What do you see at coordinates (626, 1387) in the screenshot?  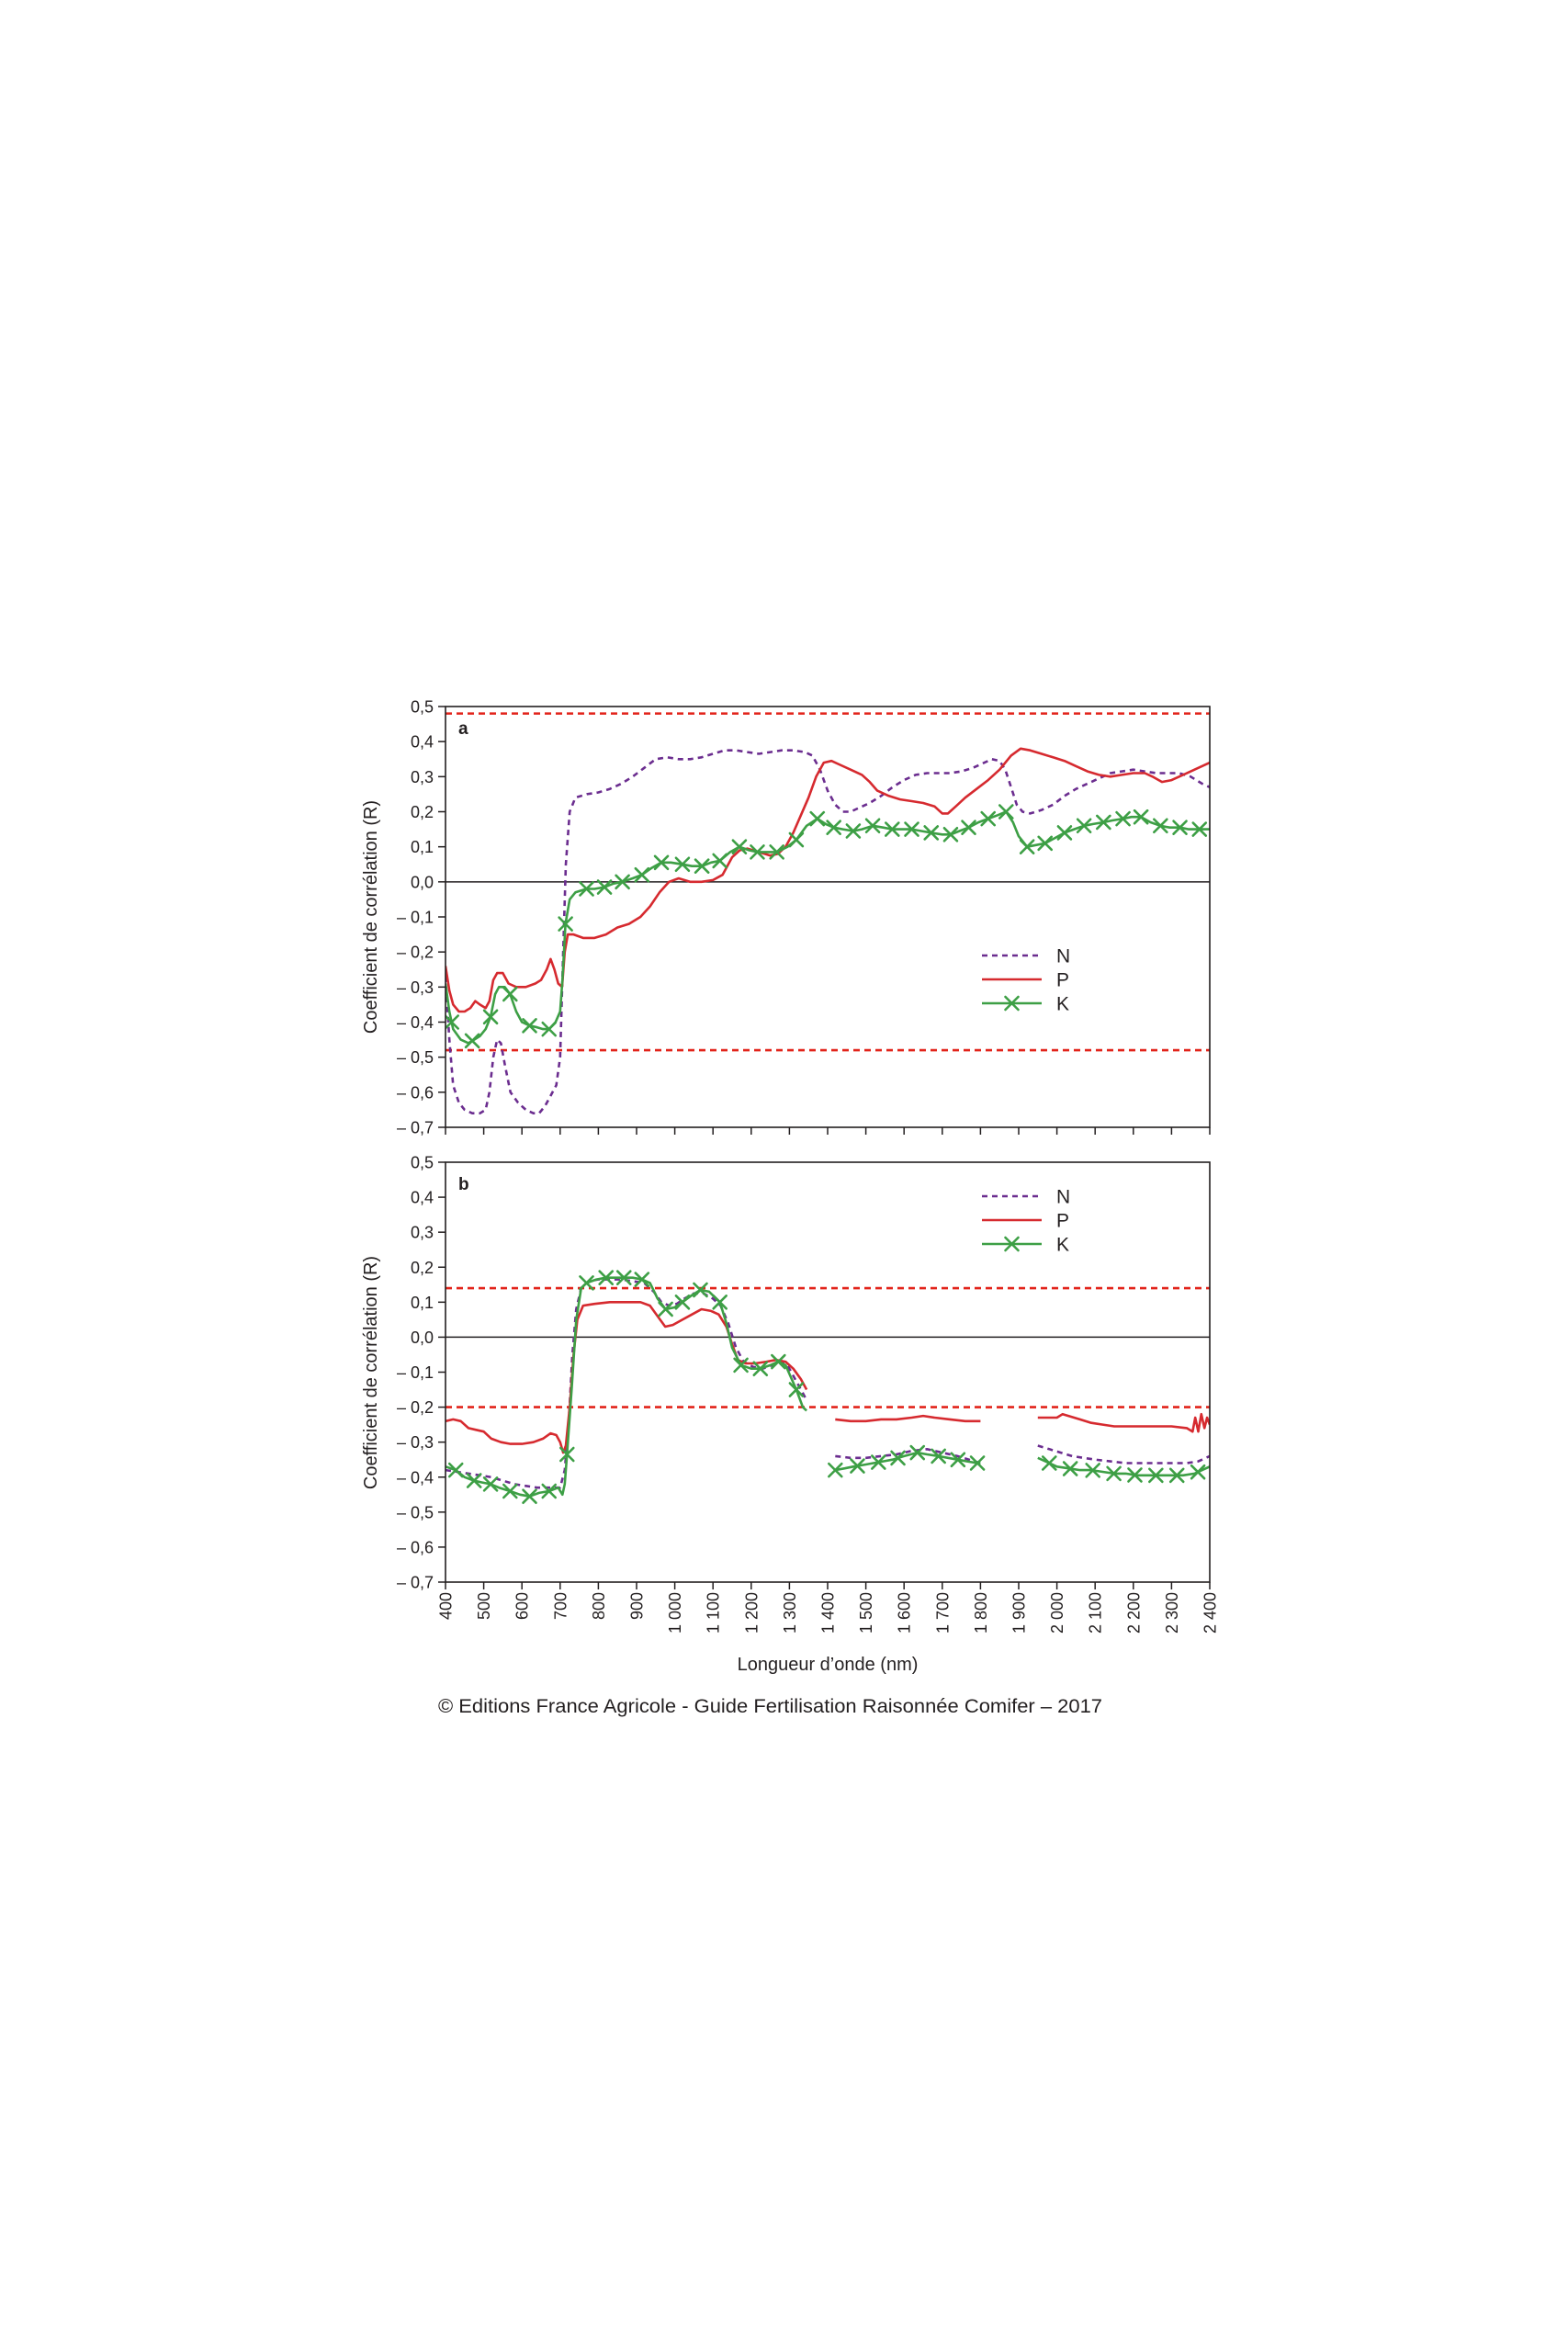 I see `series-K-line` at bounding box center [626, 1387].